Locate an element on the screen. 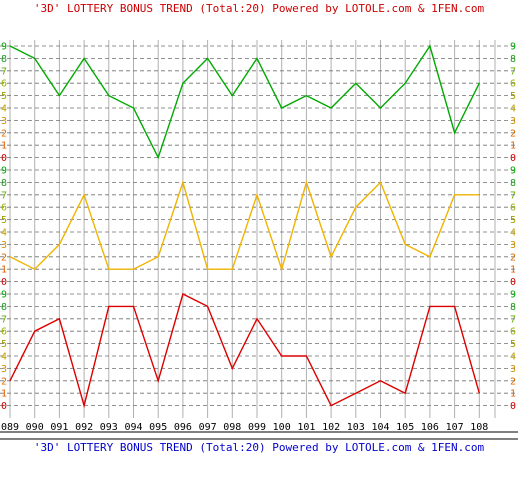 Image resolution: width=518 pixels, height=500 pixels. x-tick-label: 095 is located at coordinates (158, 427).